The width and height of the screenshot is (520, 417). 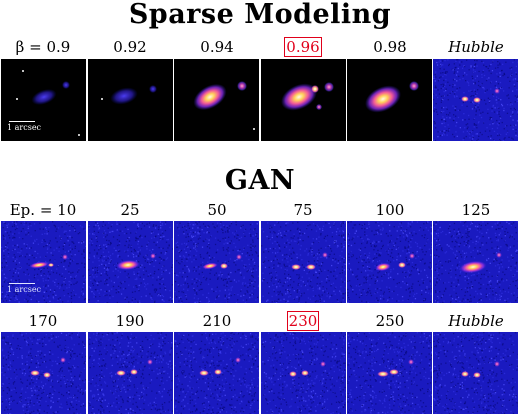 What do you see at coordinates (475, 100) in the screenshot?
I see `sparse-panel-hubble` at bounding box center [475, 100].